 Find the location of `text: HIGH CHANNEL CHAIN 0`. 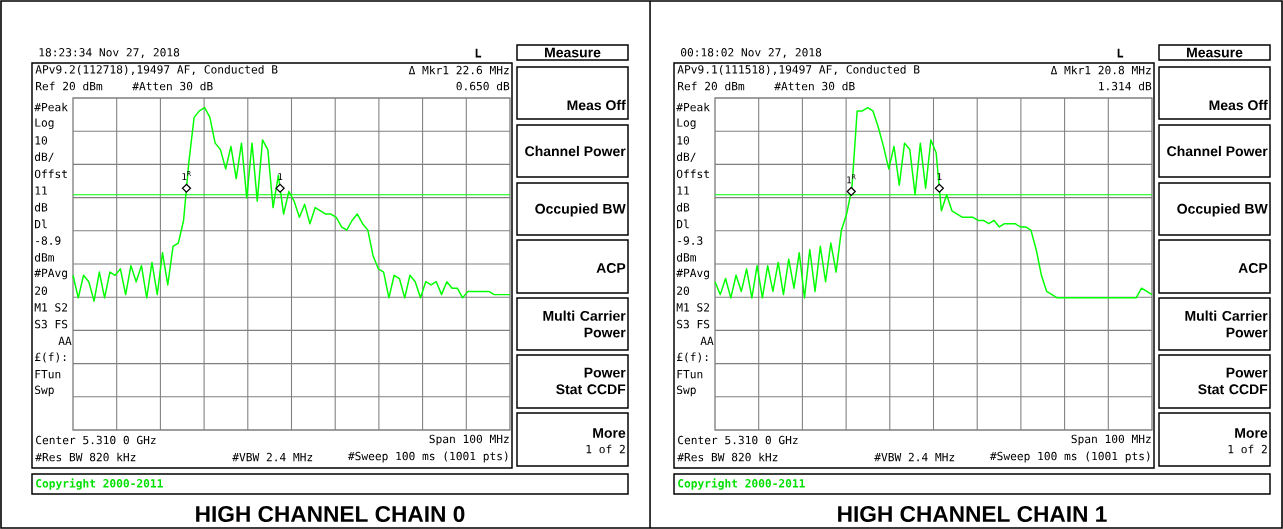

text: HIGH CHANNEL CHAIN 0 is located at coordinates (330, 514).